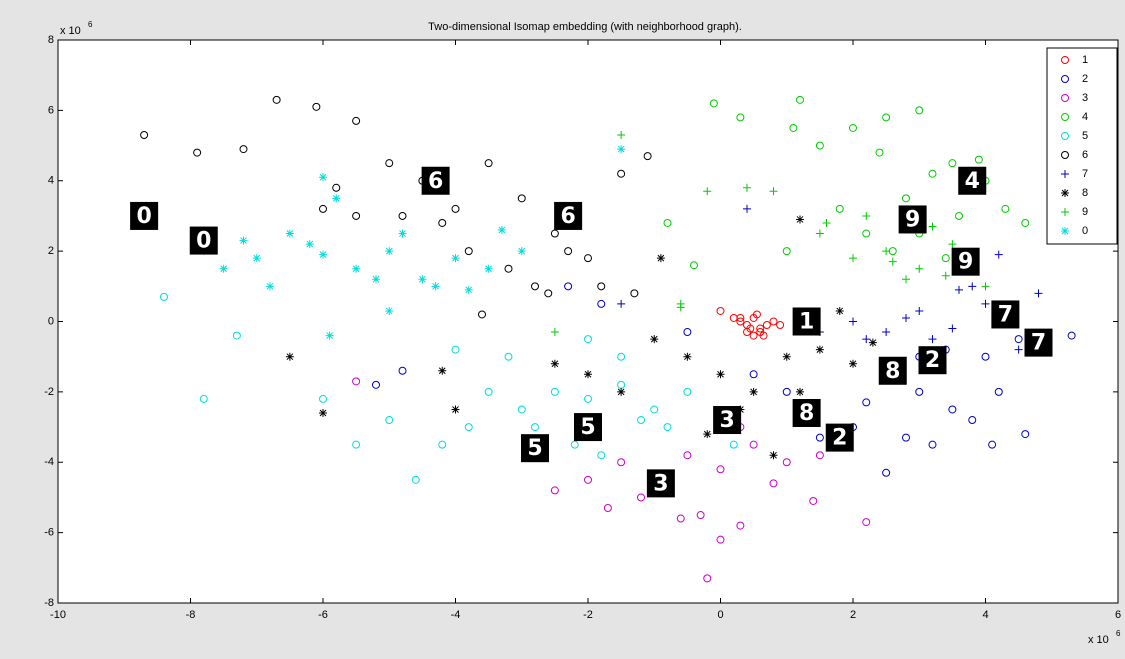 The height and width of the screenshot is (659, 1125). Describe the element at coordinates (1085, 231) in the screenshot. I see `legend-label: 0` at that location.